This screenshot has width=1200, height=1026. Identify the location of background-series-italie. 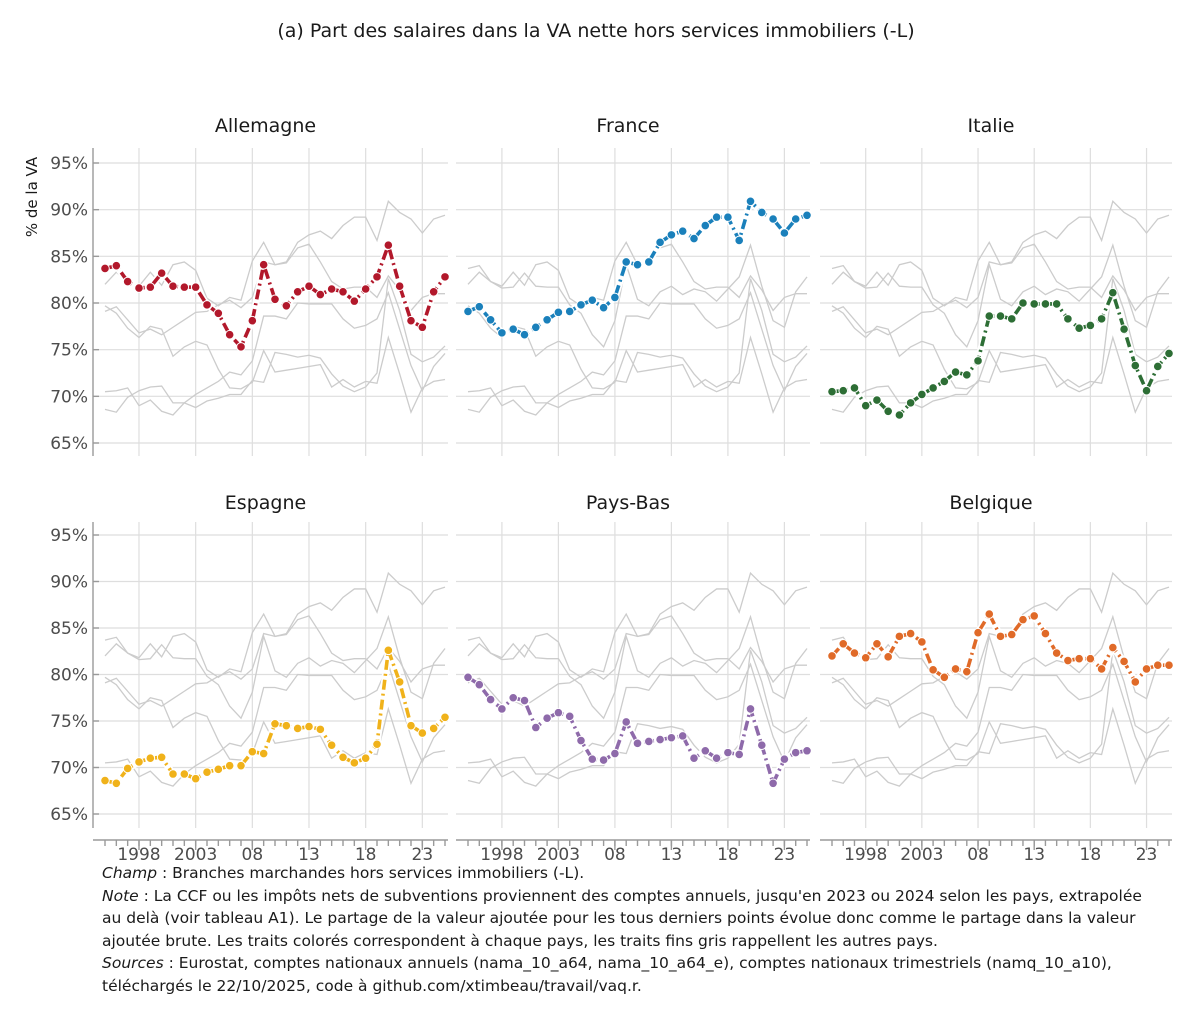
(637, 353).